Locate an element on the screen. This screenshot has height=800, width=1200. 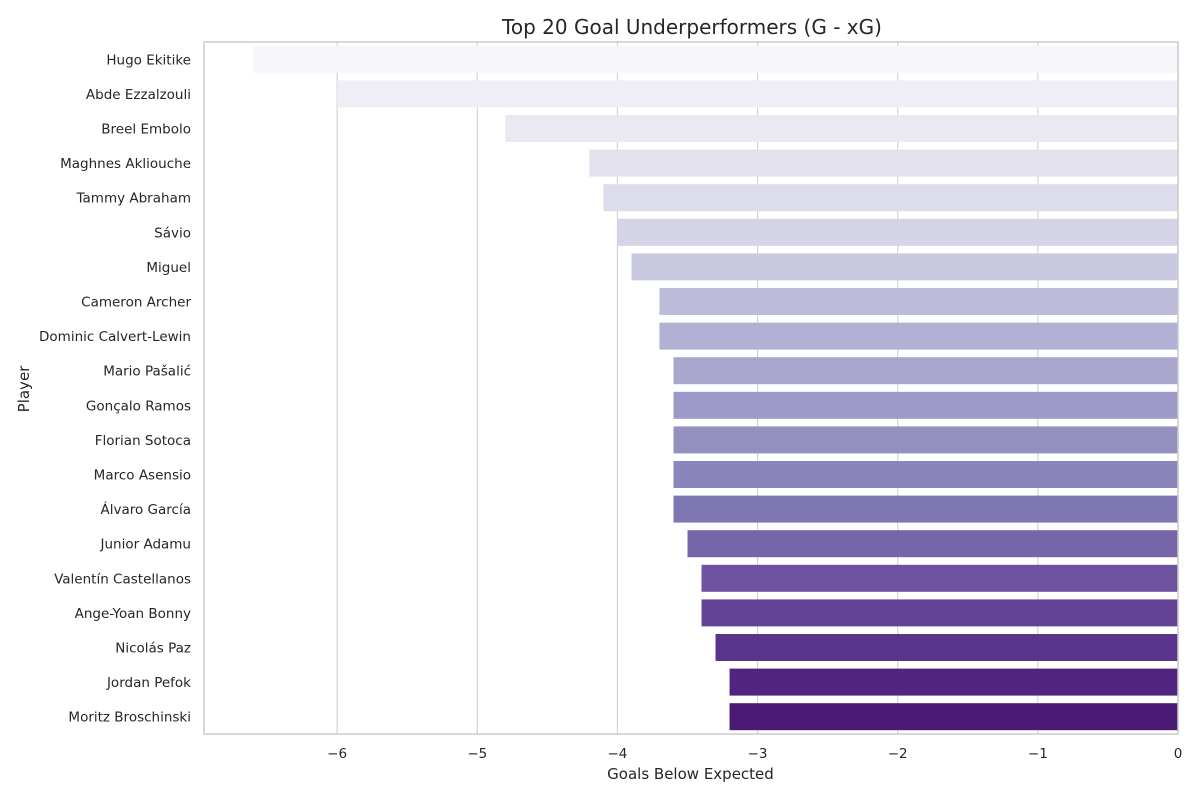
x-axis-ticks: −6 −5 −4 −3 −2 −1 0 is located at coordinates (754, 754).